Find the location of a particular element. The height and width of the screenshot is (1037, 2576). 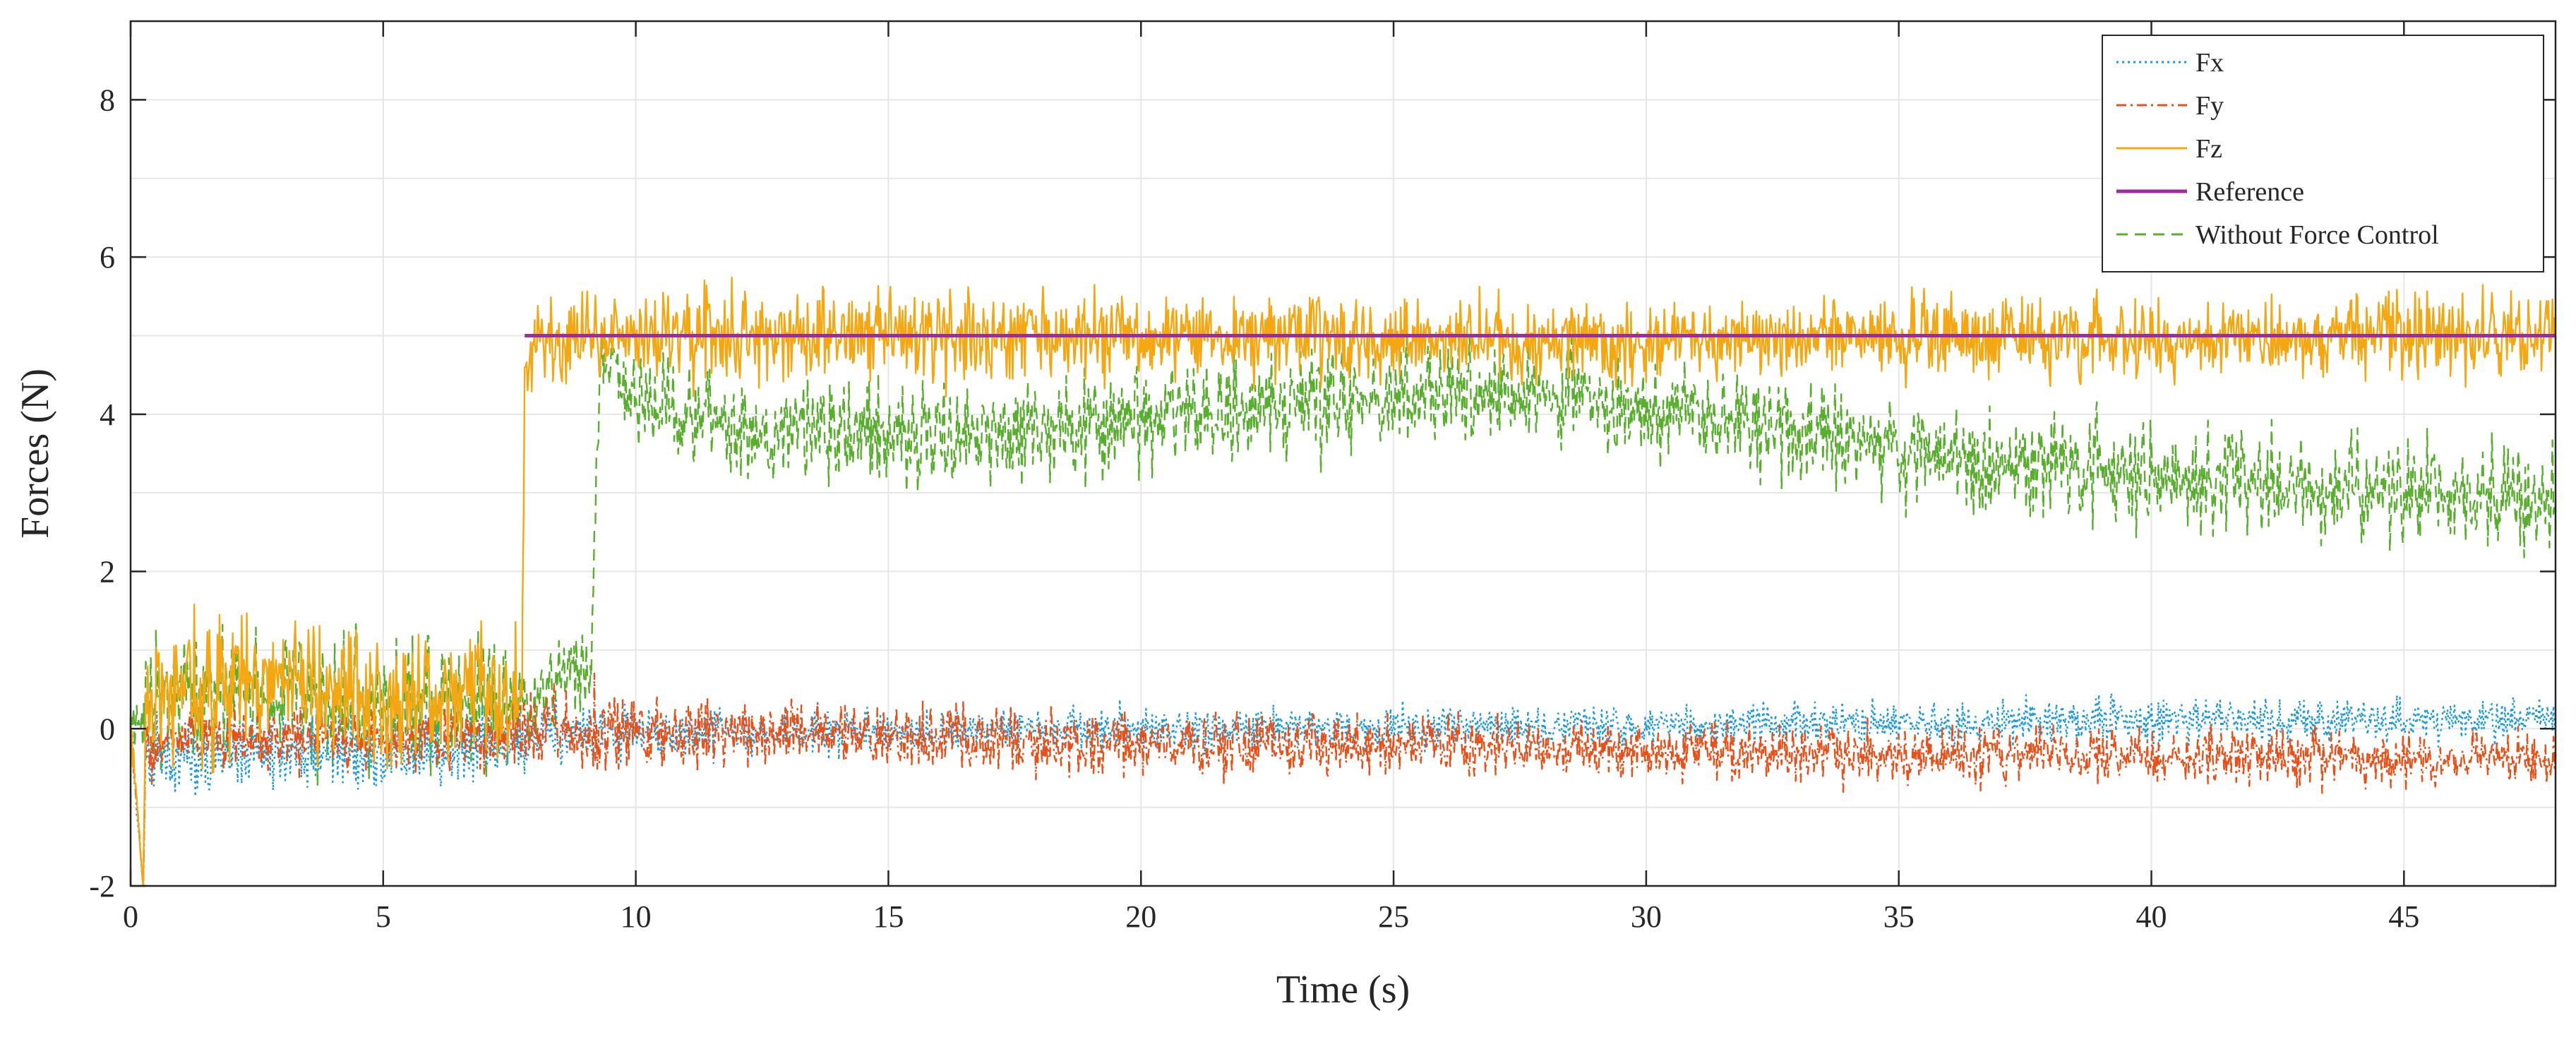

legend-label-fz: Fz is located at coordinates (2208, 149).